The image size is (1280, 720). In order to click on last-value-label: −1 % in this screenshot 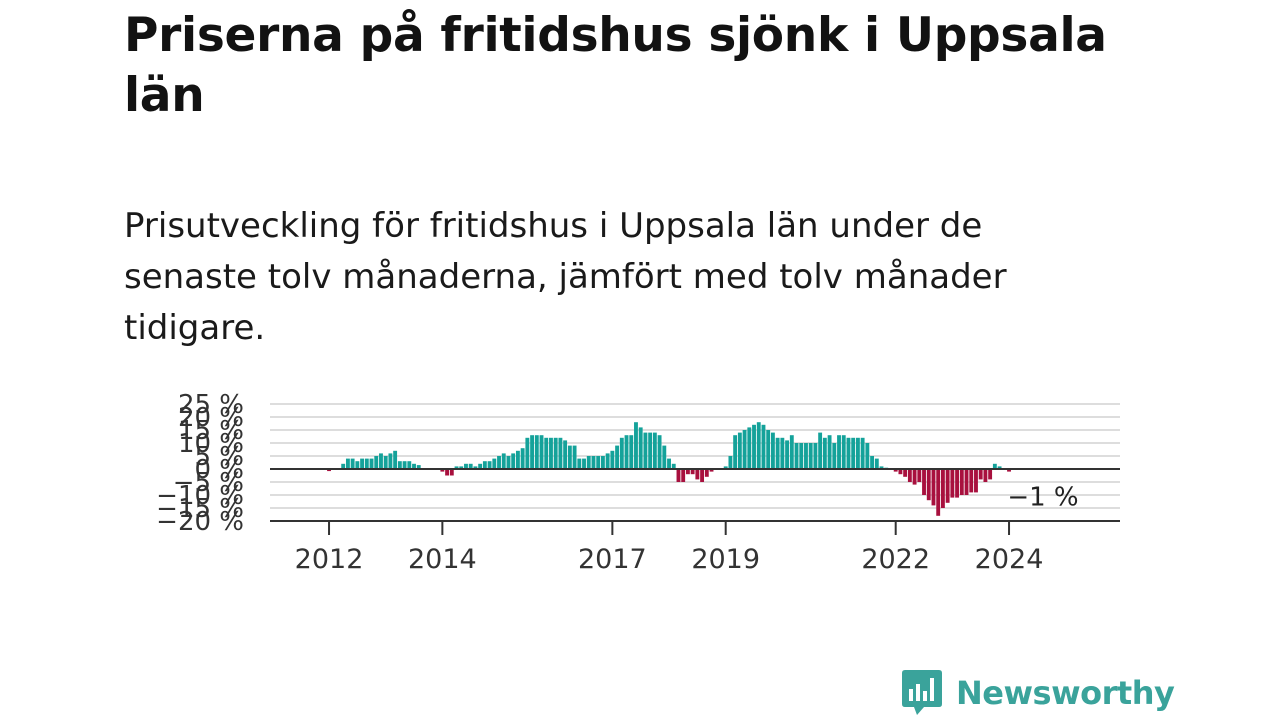, I will do `click(1042, 498)`.